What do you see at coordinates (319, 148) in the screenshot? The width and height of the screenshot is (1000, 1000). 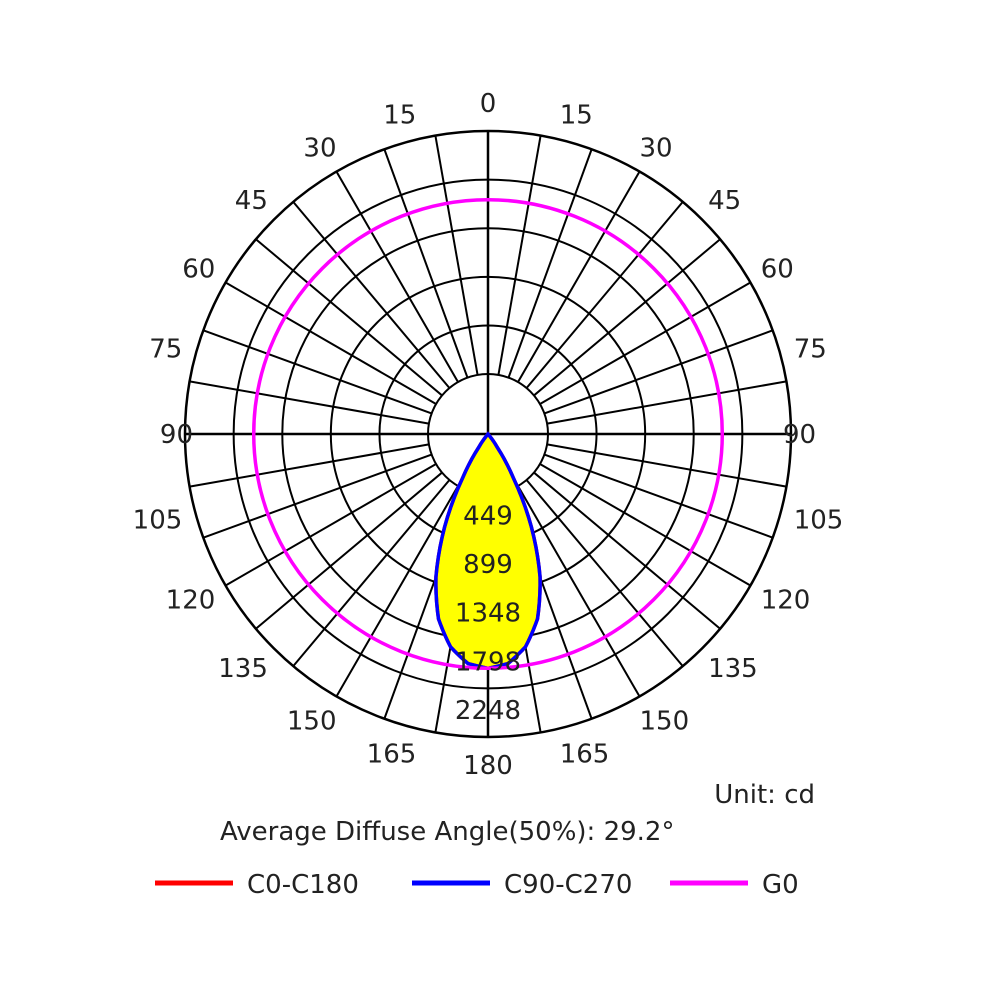 I see `angle-label-left-30: 30` at bounding box center [319, 148].